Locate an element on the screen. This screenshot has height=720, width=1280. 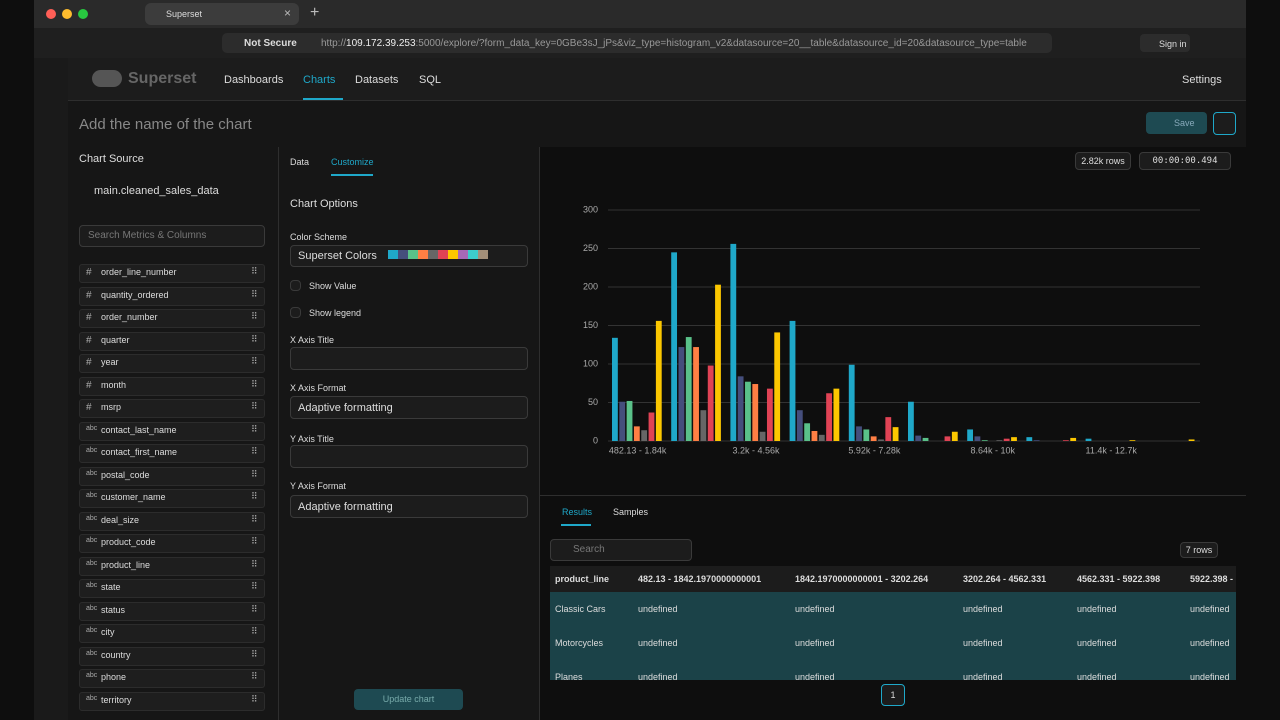
table-header is located at coordinates (893, 579).